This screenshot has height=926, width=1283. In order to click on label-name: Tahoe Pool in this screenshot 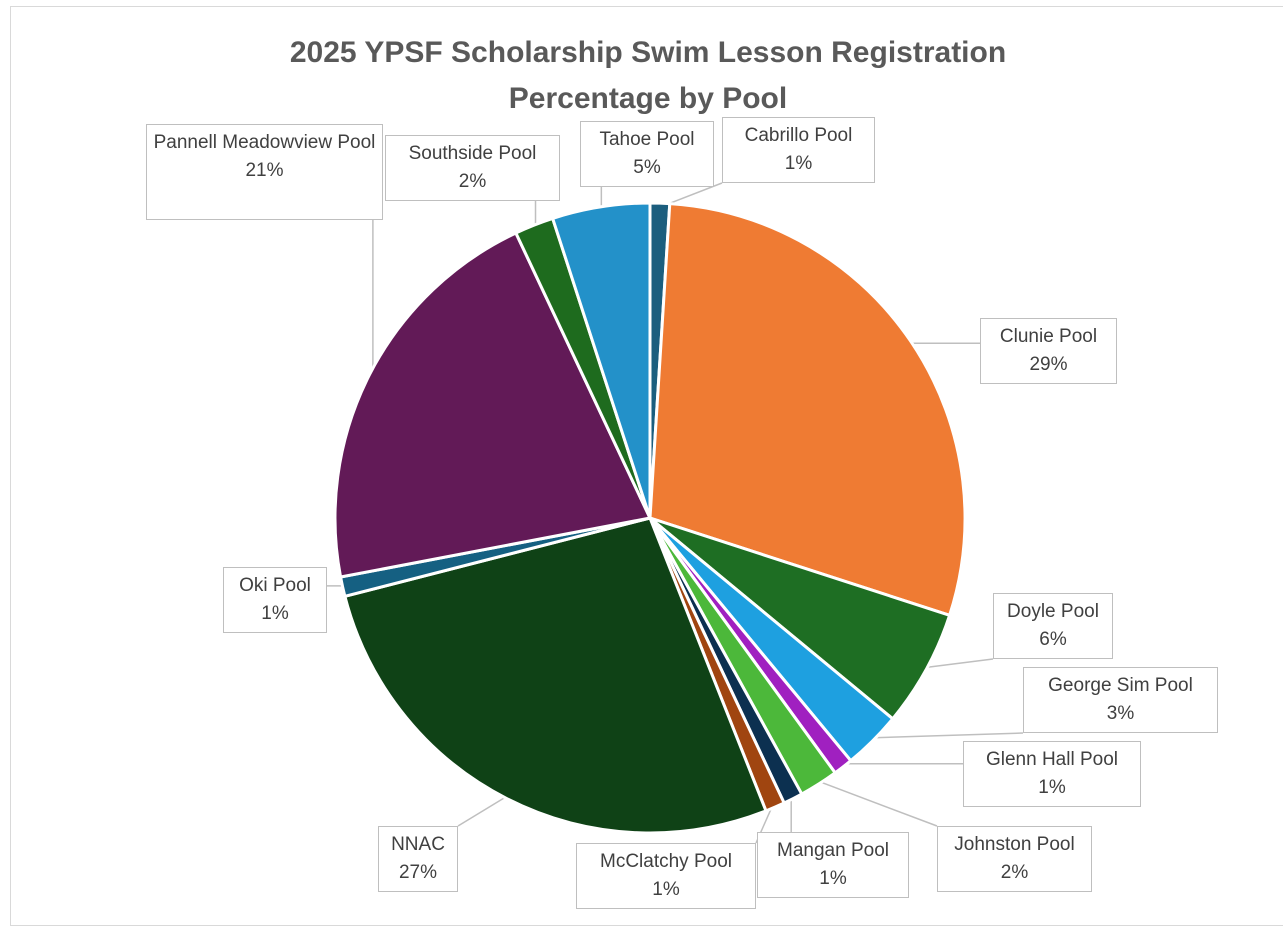, I will do `click(647, 139)`.